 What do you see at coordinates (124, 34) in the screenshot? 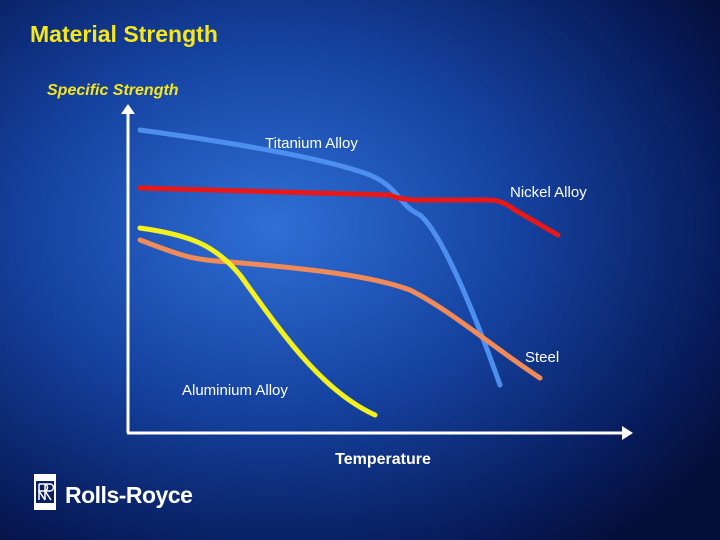
I see `slide-title: Material Strength` at bounding box center [124, 34].